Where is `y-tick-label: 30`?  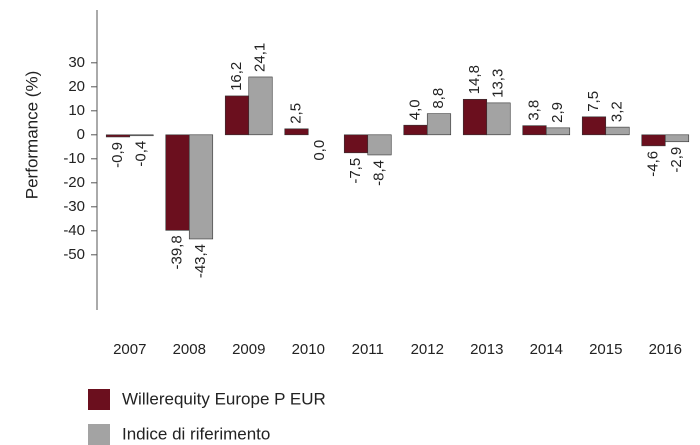
y-tick-label: 30 is located at coordinates (76, 62).